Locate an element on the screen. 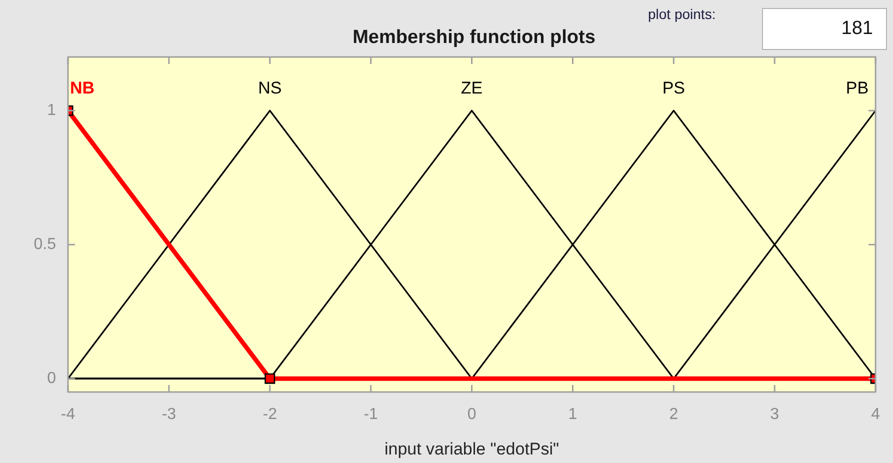  x-tick-label: -3 is located at coordinates (169, 415).